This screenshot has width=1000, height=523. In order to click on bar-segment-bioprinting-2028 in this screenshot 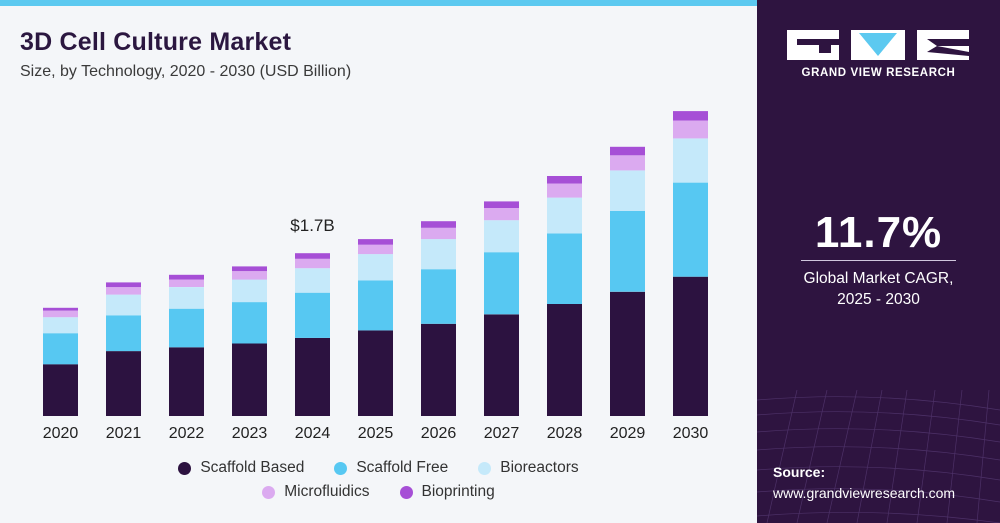, I will do `click(564, 180)`.